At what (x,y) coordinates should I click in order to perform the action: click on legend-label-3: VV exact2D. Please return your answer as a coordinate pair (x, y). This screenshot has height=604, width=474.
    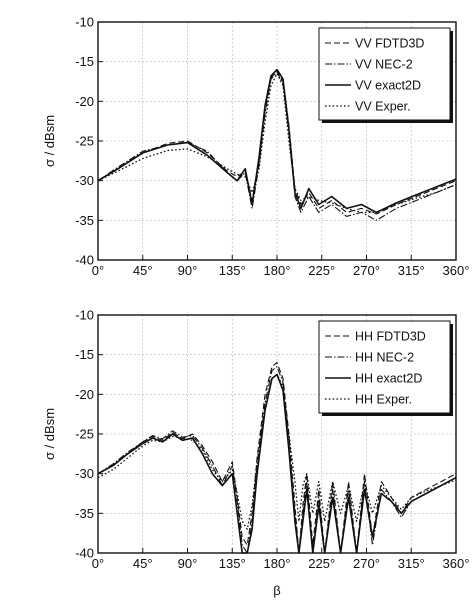
    Looking at the image, I should click on (388, 86).